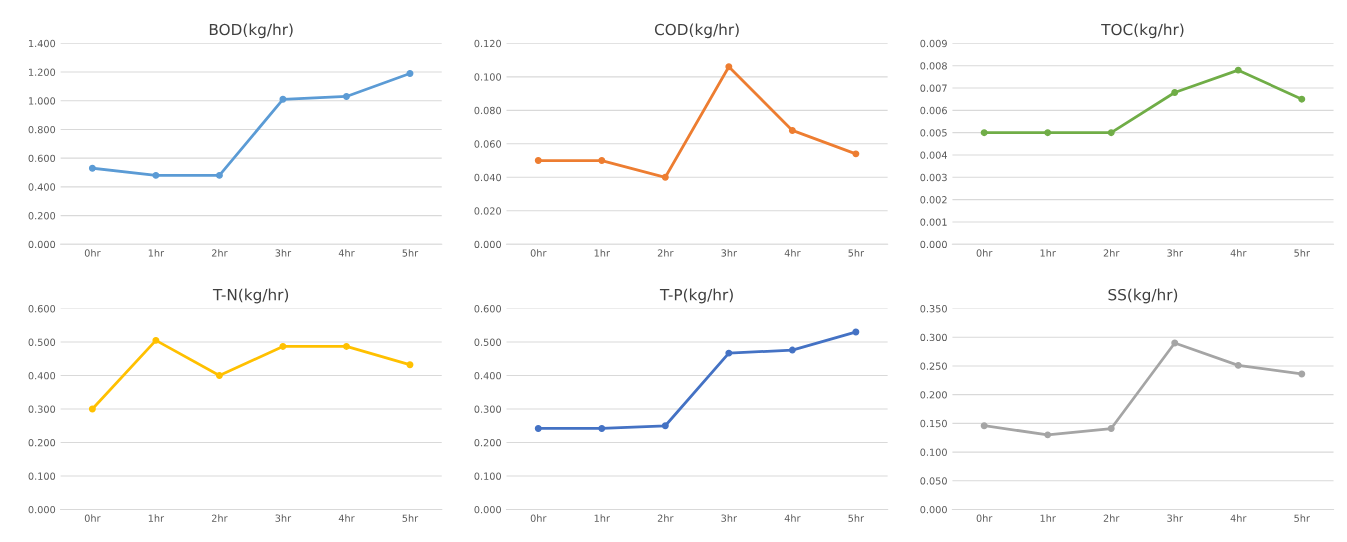 This screenshot has height=542, width=1347. I want to click on chart-title: SS(kg/hr), so click(1143, 296).